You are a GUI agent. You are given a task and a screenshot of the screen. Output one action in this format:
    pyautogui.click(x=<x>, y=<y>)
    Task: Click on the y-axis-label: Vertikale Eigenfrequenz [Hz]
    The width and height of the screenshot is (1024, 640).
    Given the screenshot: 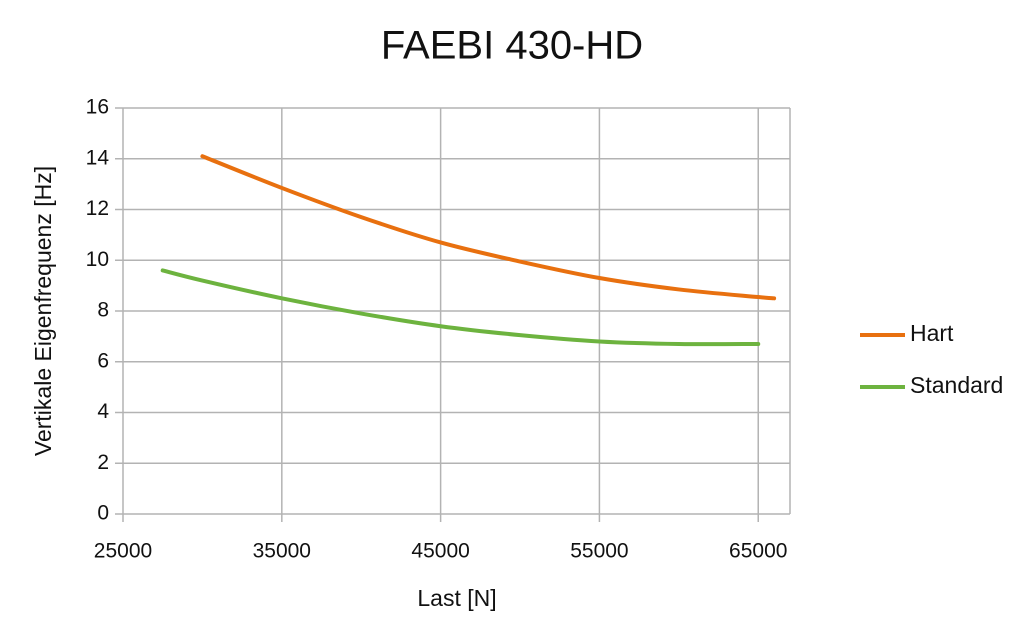 What is the action you would take?
    pyautogui.click(x=43, y=311)
    